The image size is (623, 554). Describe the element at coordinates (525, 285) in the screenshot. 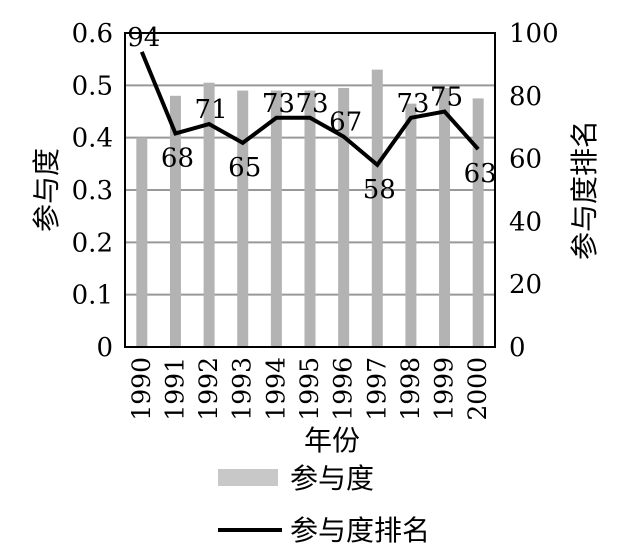

I see `y2-tick-label: 20` at that location.